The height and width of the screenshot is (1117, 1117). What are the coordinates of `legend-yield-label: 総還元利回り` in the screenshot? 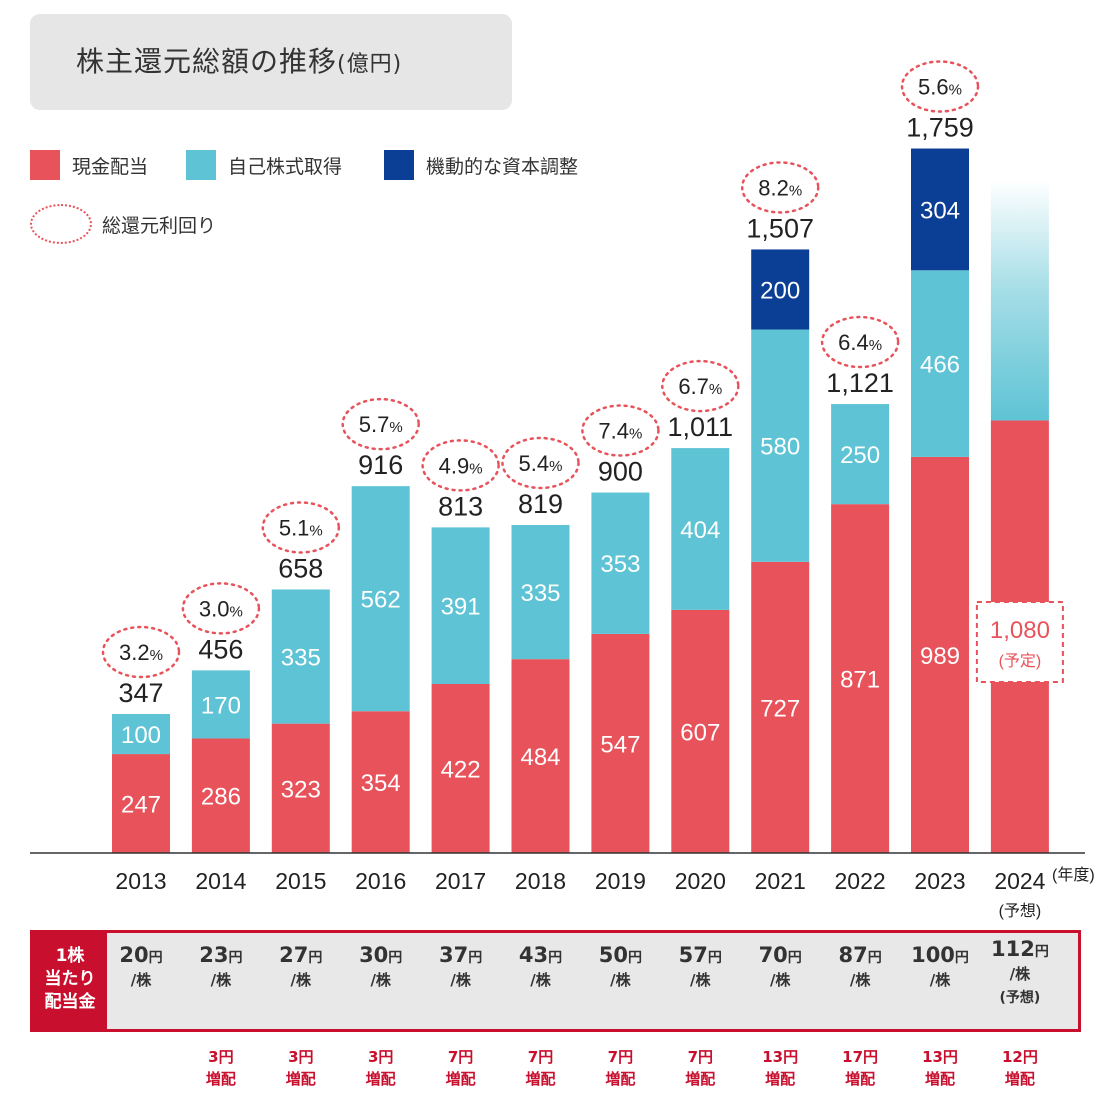 It's located at (159, 225).